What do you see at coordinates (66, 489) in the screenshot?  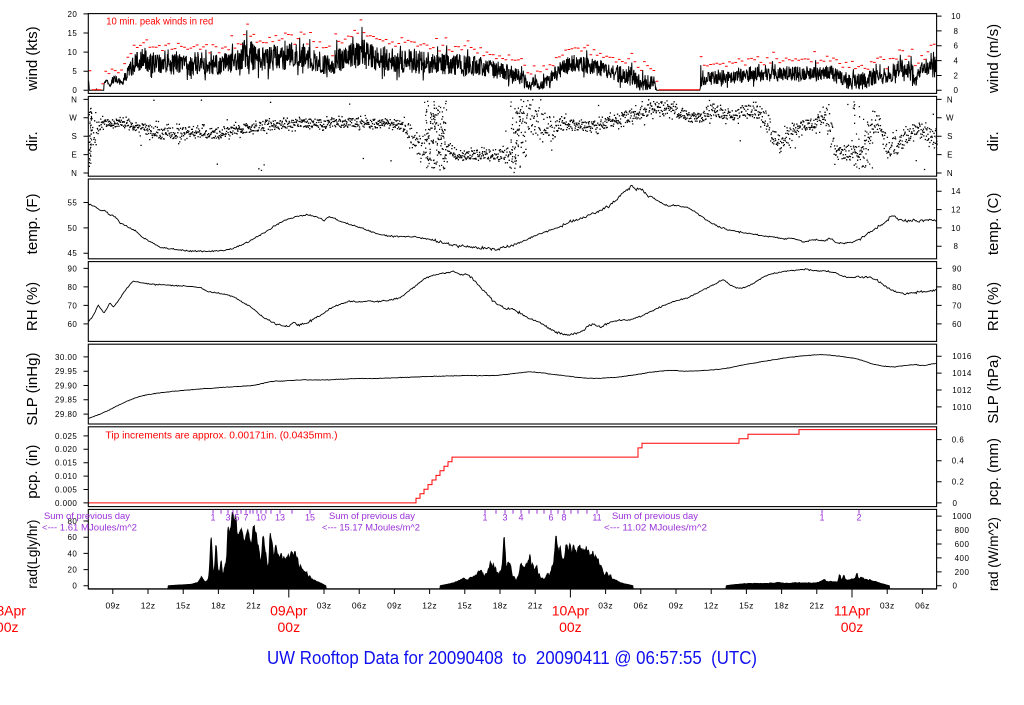 I see `svg-text: 0.005` at bounding box center [66, 489].